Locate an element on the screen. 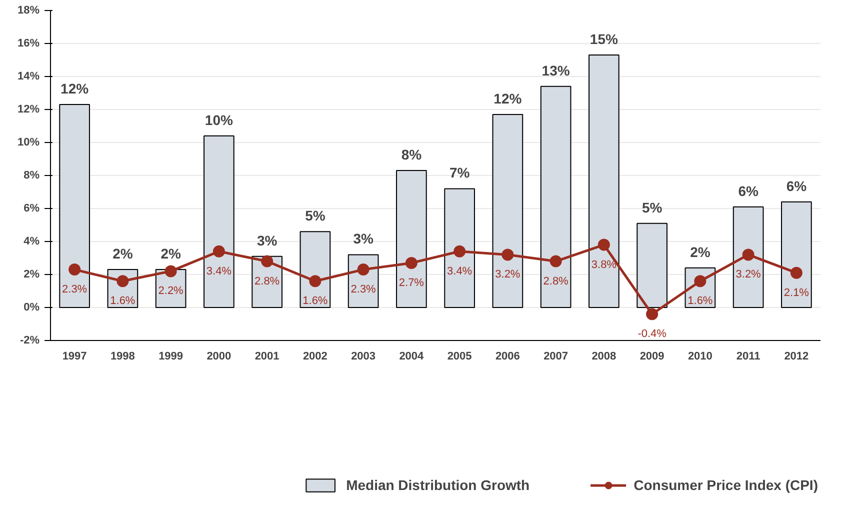 Image resolution: width=865 pixels, height=506 pixels. data-label: 15% is located at coordinates (604, 39).